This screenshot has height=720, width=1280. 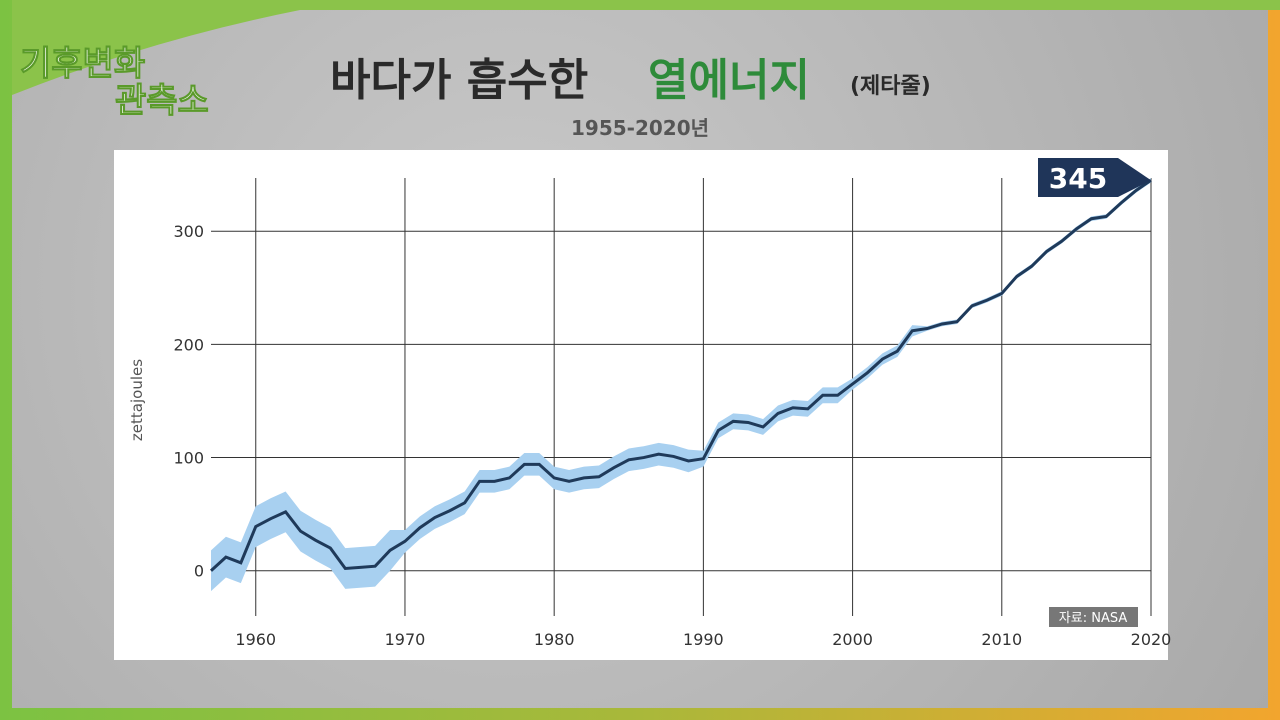 I want to click on y-tick-label: 100, so click(x=188, y=458).